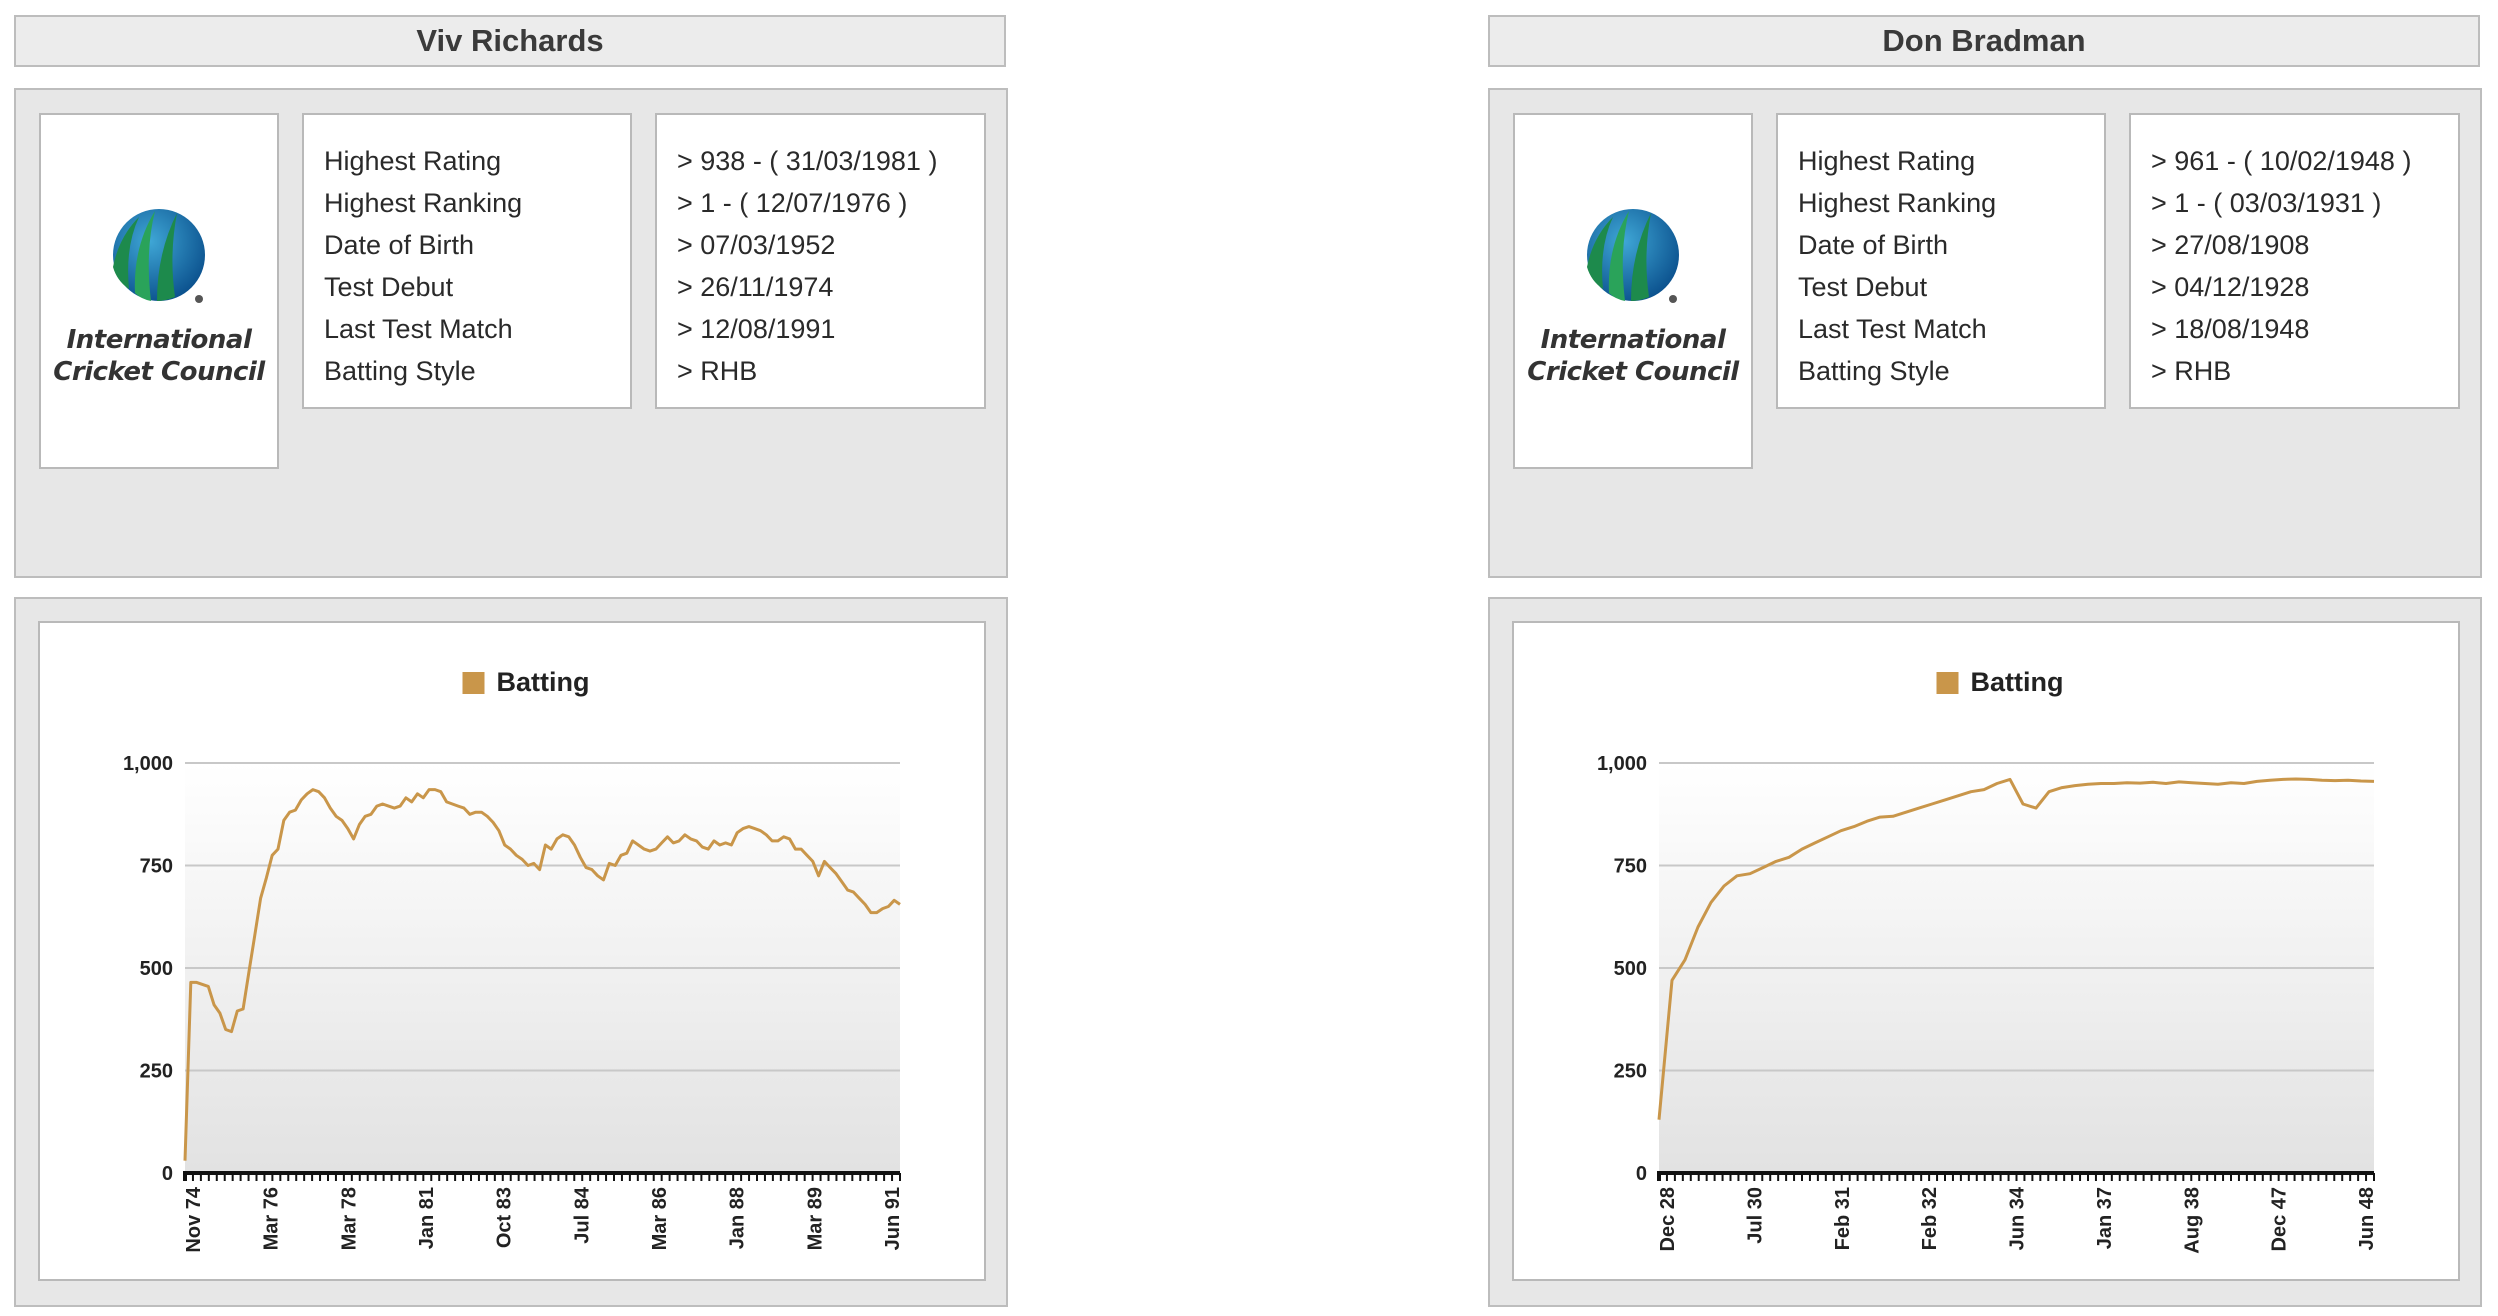 The height and width of the screenshot is (1316, 2498). Describe the element at coordinates (2105, 1218) in the screenshot. I see `x-tick-label: Jan 37` at that location.